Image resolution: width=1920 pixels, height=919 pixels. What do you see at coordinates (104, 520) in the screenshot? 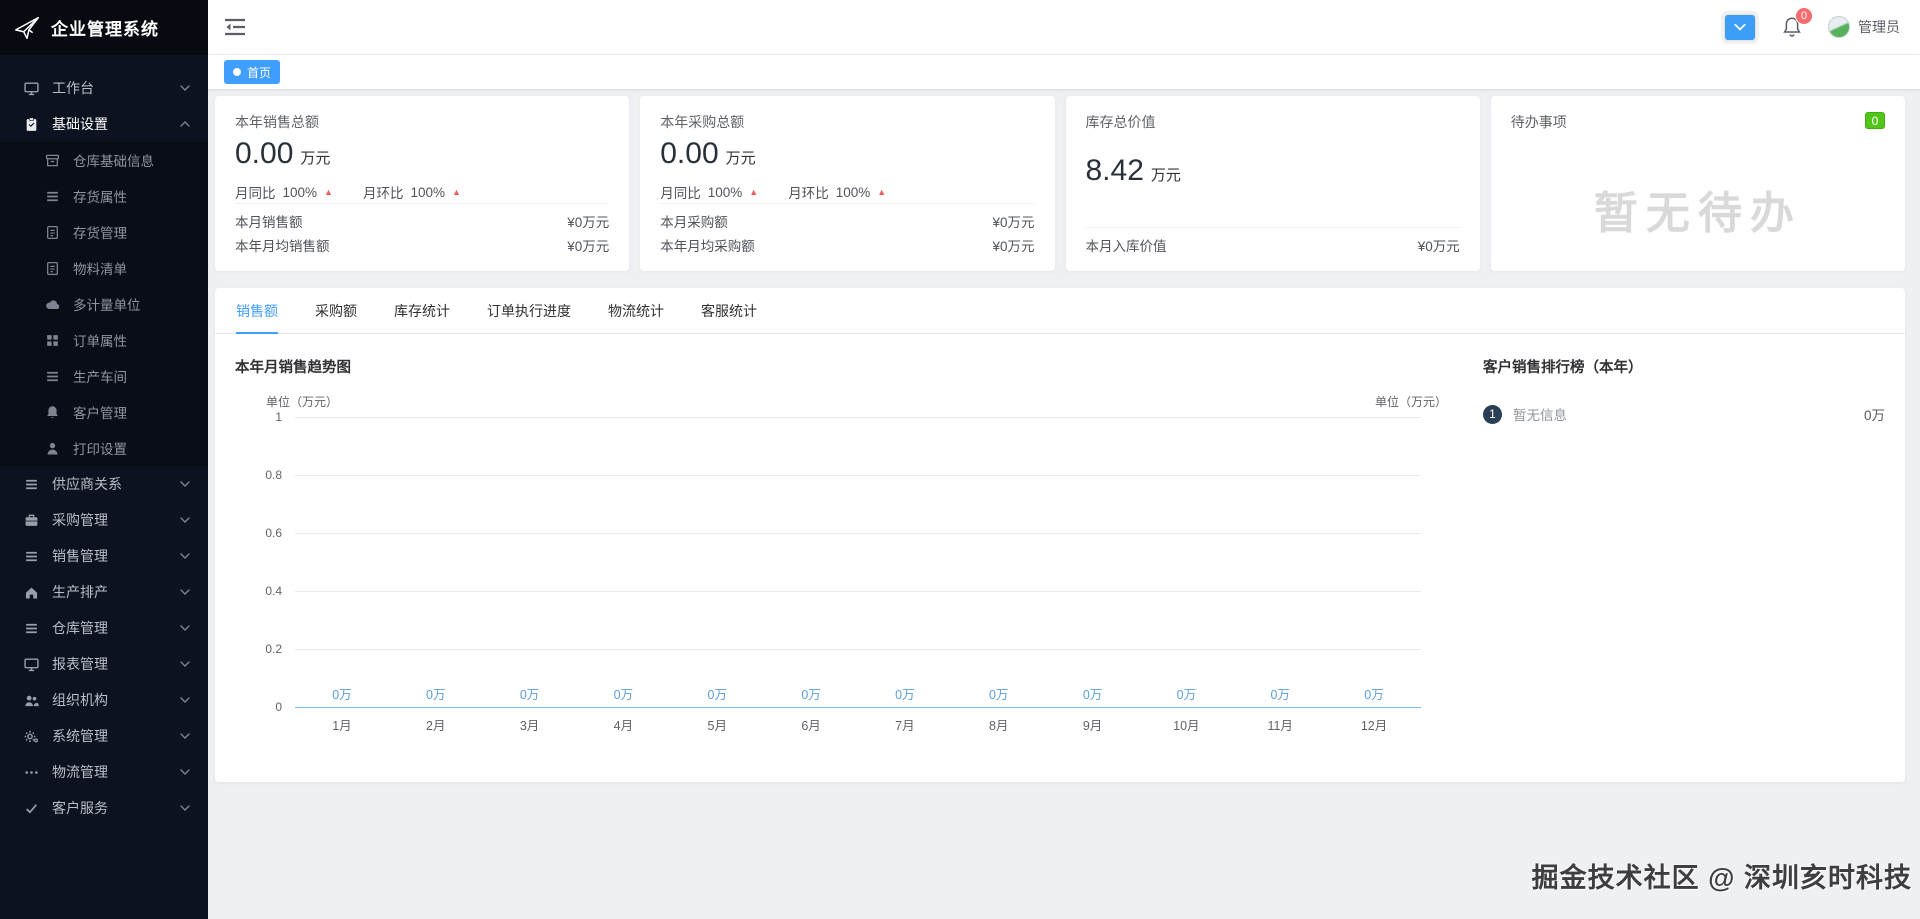
I see `sidebar-item: 采购管理` at bounding box center [104, 520].